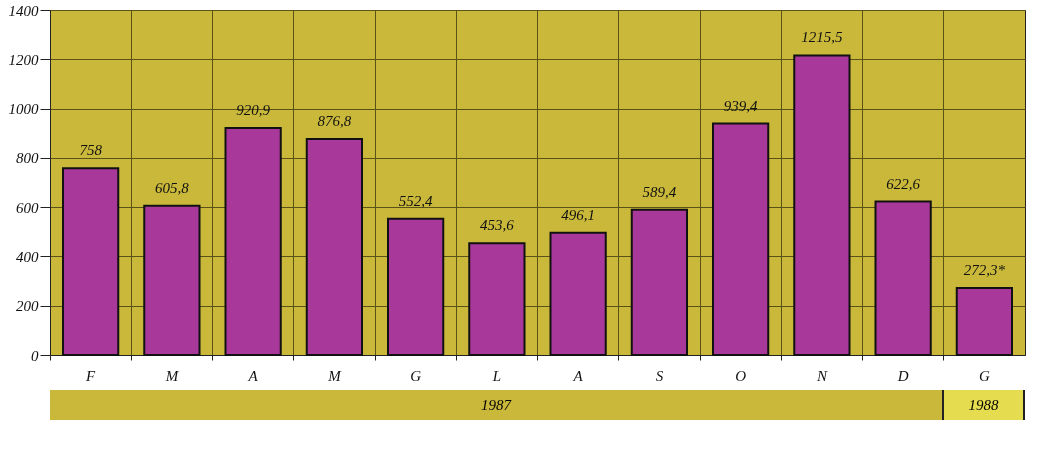 Image resolution: width=1040 pixels, height=455 pixels. I want to click on data-label: 605,8, so click(172, 187).